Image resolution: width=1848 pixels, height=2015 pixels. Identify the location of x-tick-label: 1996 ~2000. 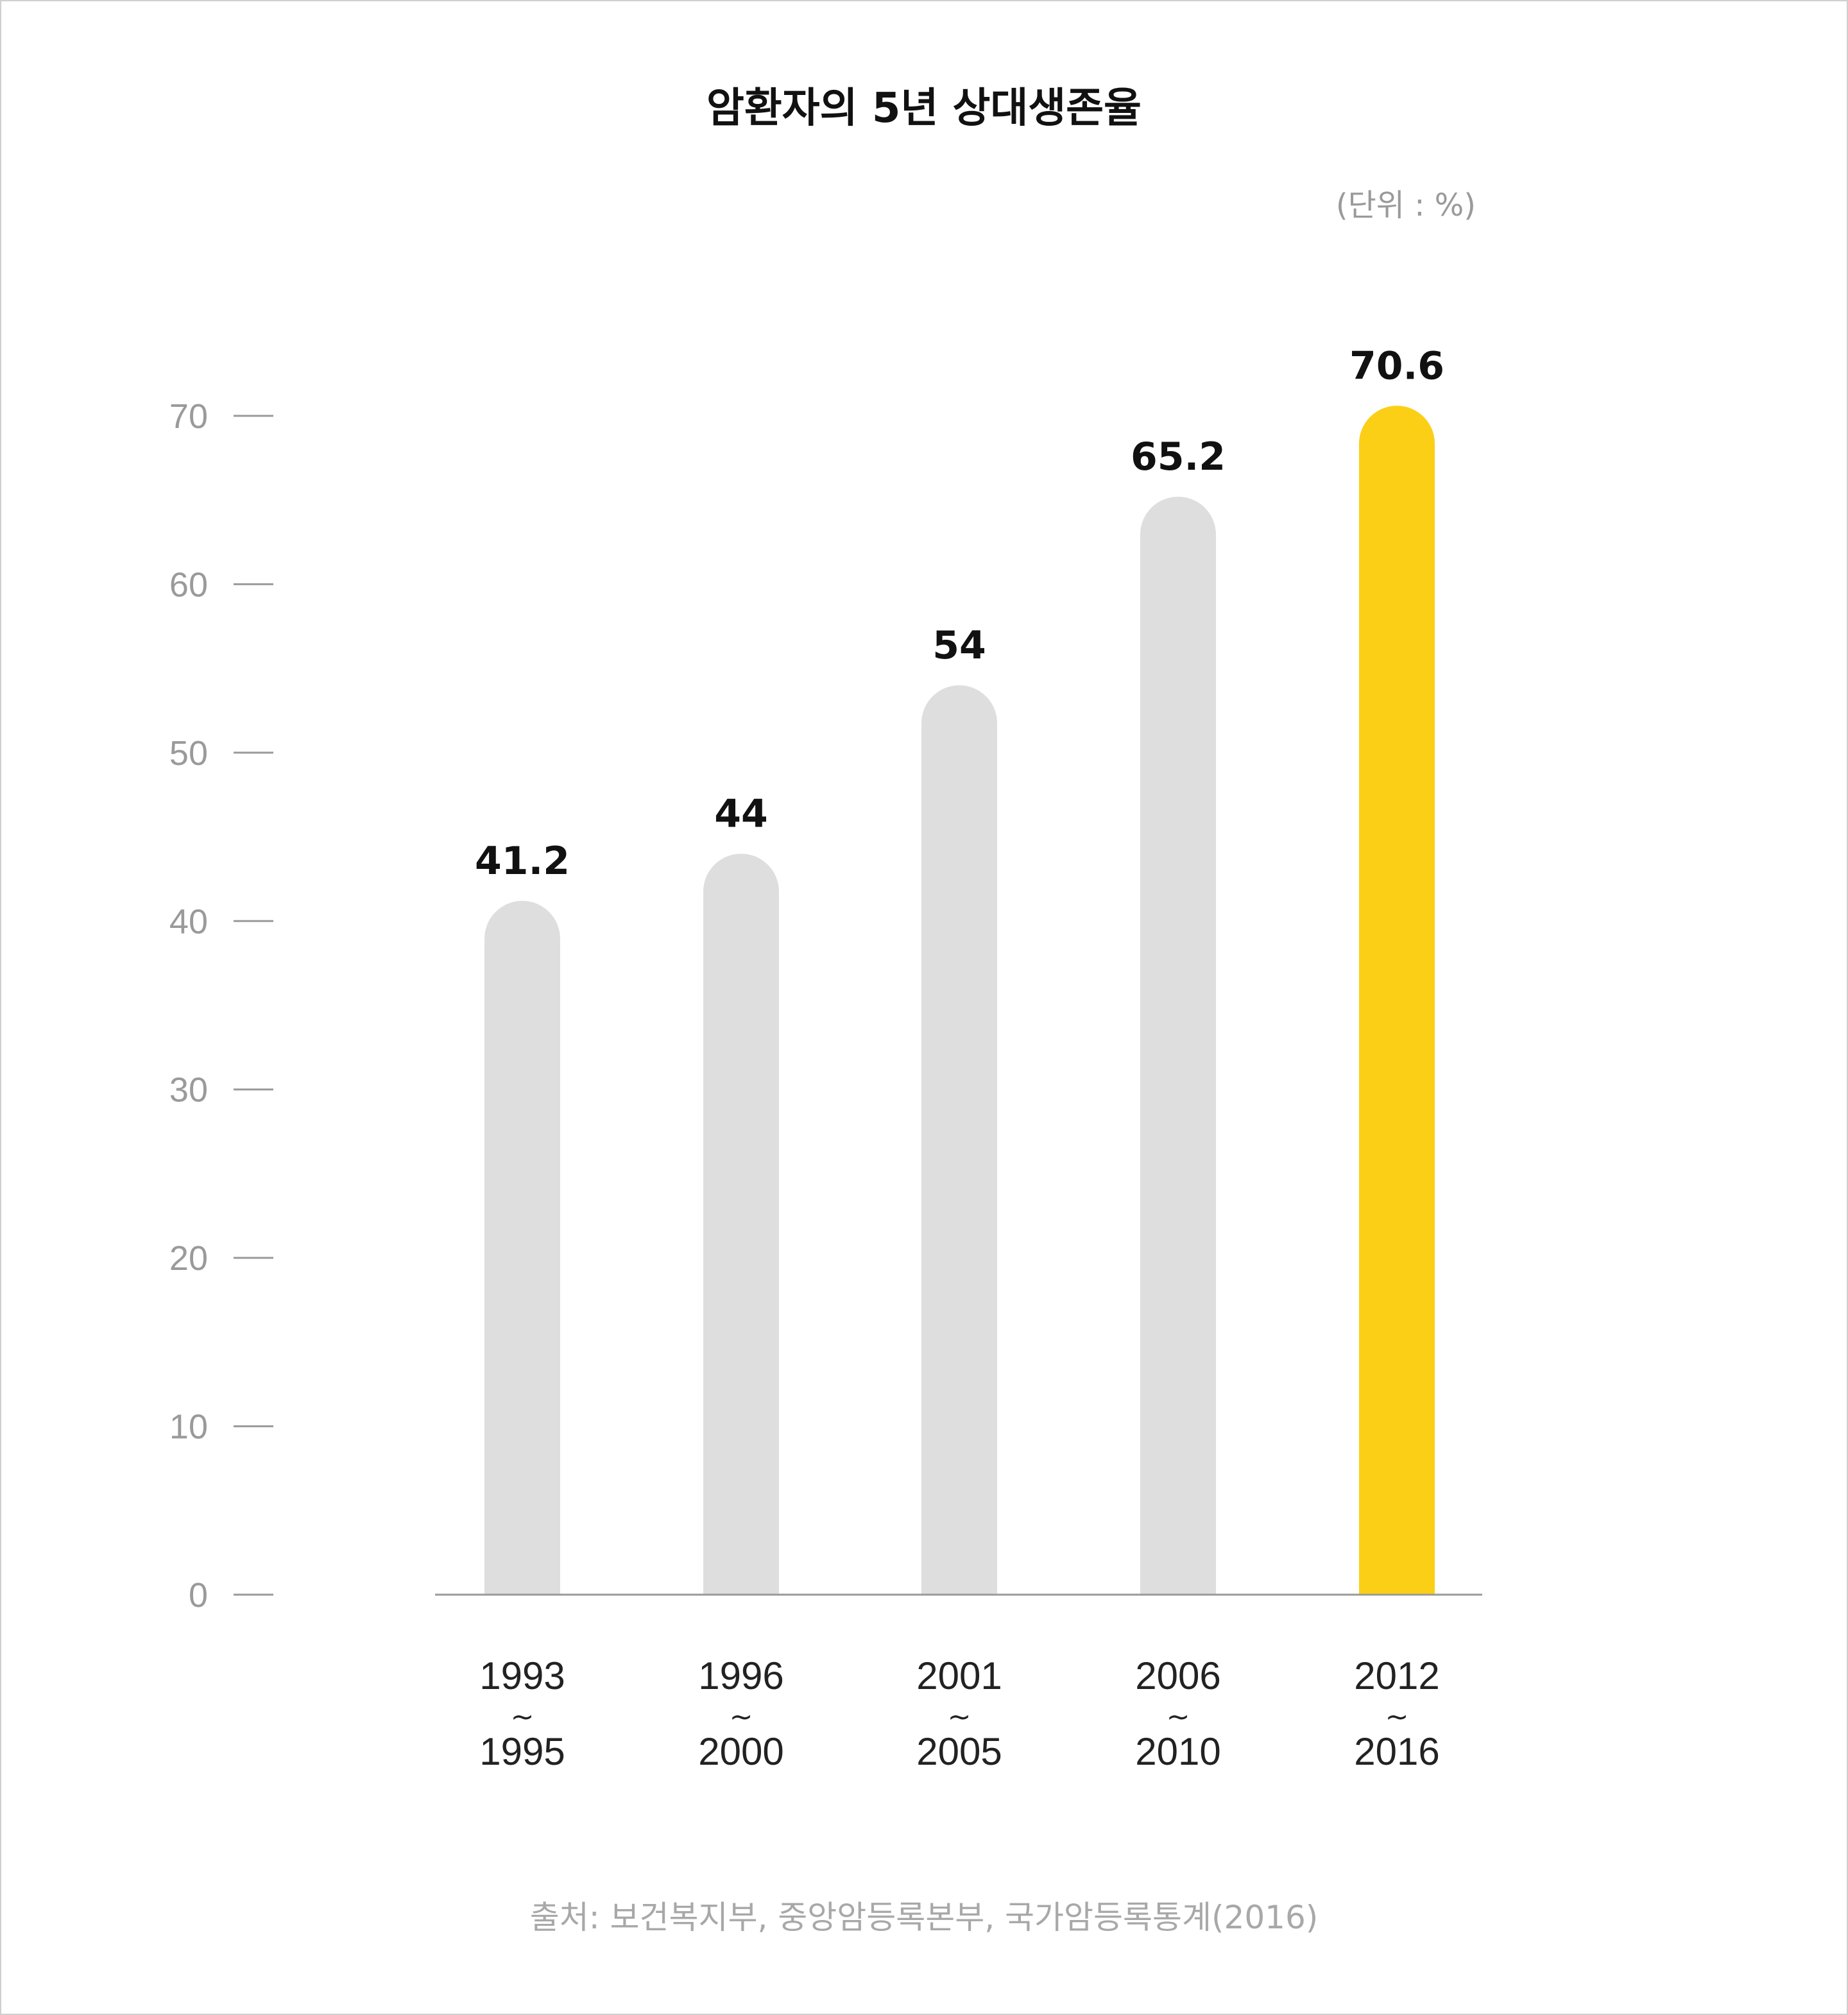
(741, 1714).